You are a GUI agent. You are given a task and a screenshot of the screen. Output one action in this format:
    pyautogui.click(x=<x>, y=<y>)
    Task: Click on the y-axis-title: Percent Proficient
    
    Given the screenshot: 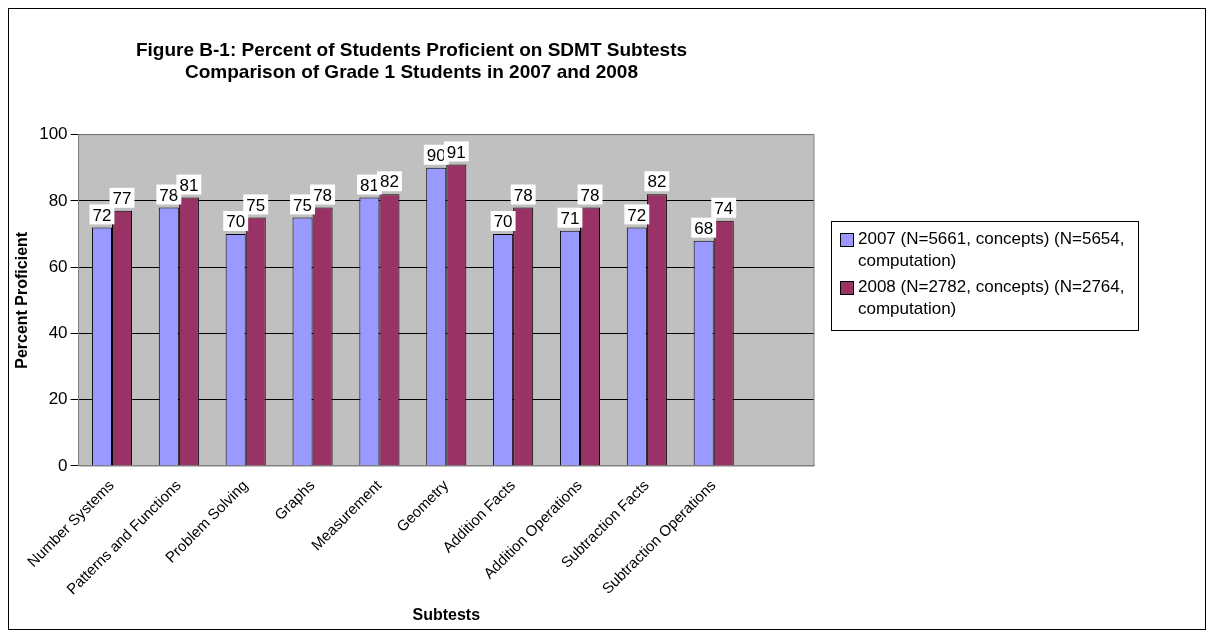 What is the action you would take?
    pyautogui.click(x=22, y=300)
    